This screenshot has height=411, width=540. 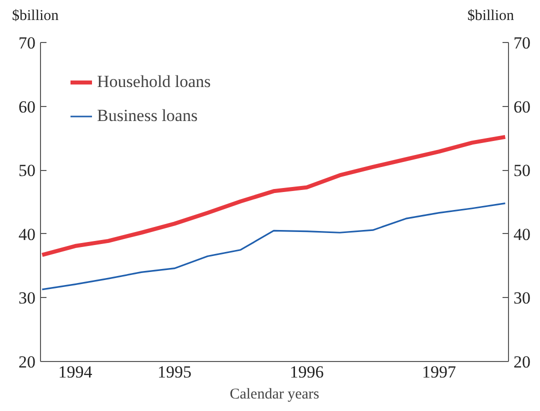 What do you see at coordinates (522, 234) in the screenshot?
I see `y2-tick-label: 40` at bounding box center [522, 234].